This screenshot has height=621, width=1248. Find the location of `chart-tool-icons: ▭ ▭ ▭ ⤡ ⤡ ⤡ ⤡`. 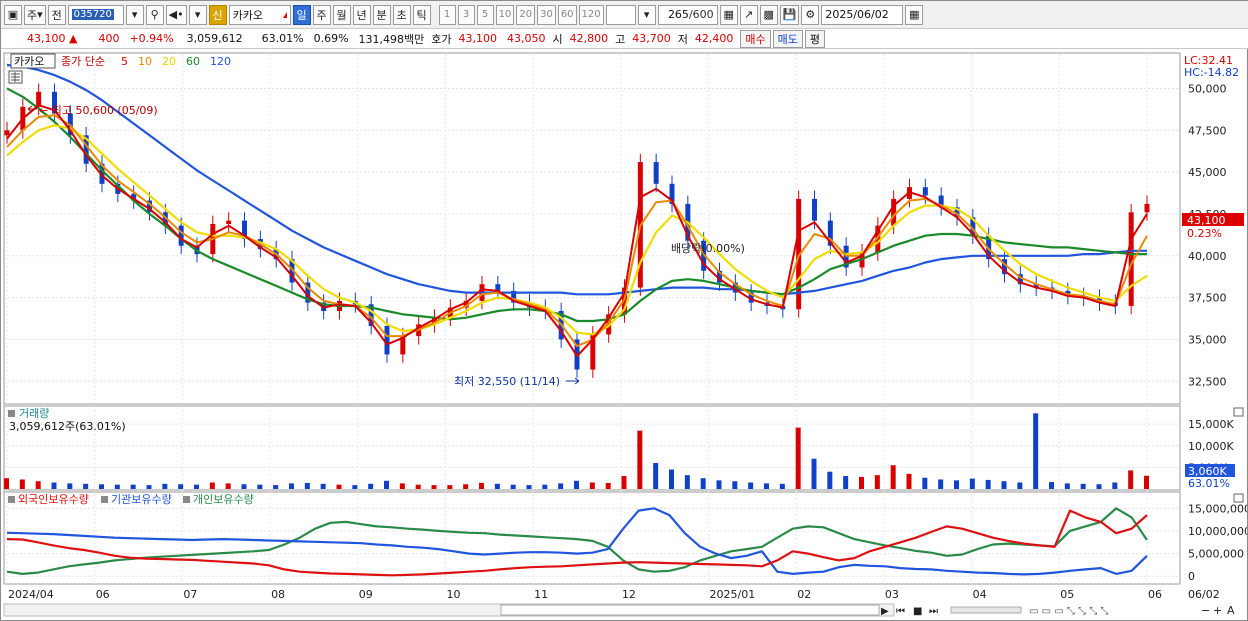

chart-tool-icons: ▭ ▭ ▭ ⤡ ⤡ ⤡ ⤡ is located at coordinates (1068, 611).